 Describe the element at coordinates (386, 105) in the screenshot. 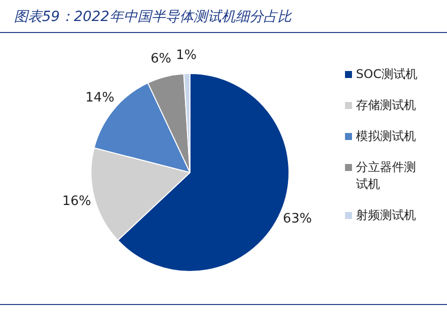

I see `legend-label: 存储测试机` at that location.